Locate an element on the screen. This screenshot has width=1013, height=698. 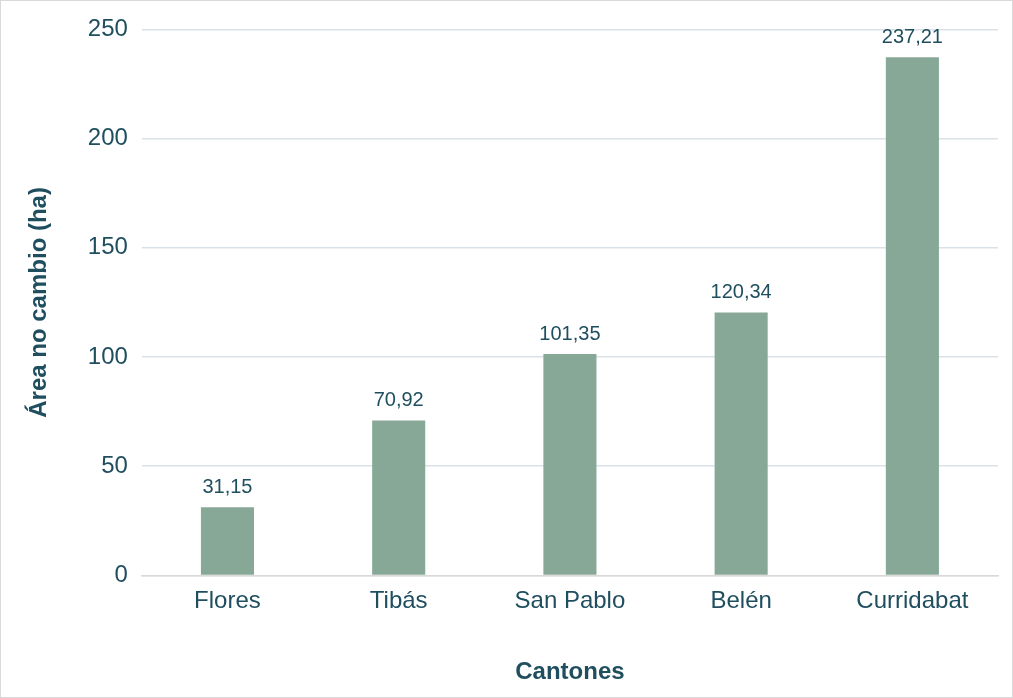
data-label: 120,34 is located at coordinates (741, 291).